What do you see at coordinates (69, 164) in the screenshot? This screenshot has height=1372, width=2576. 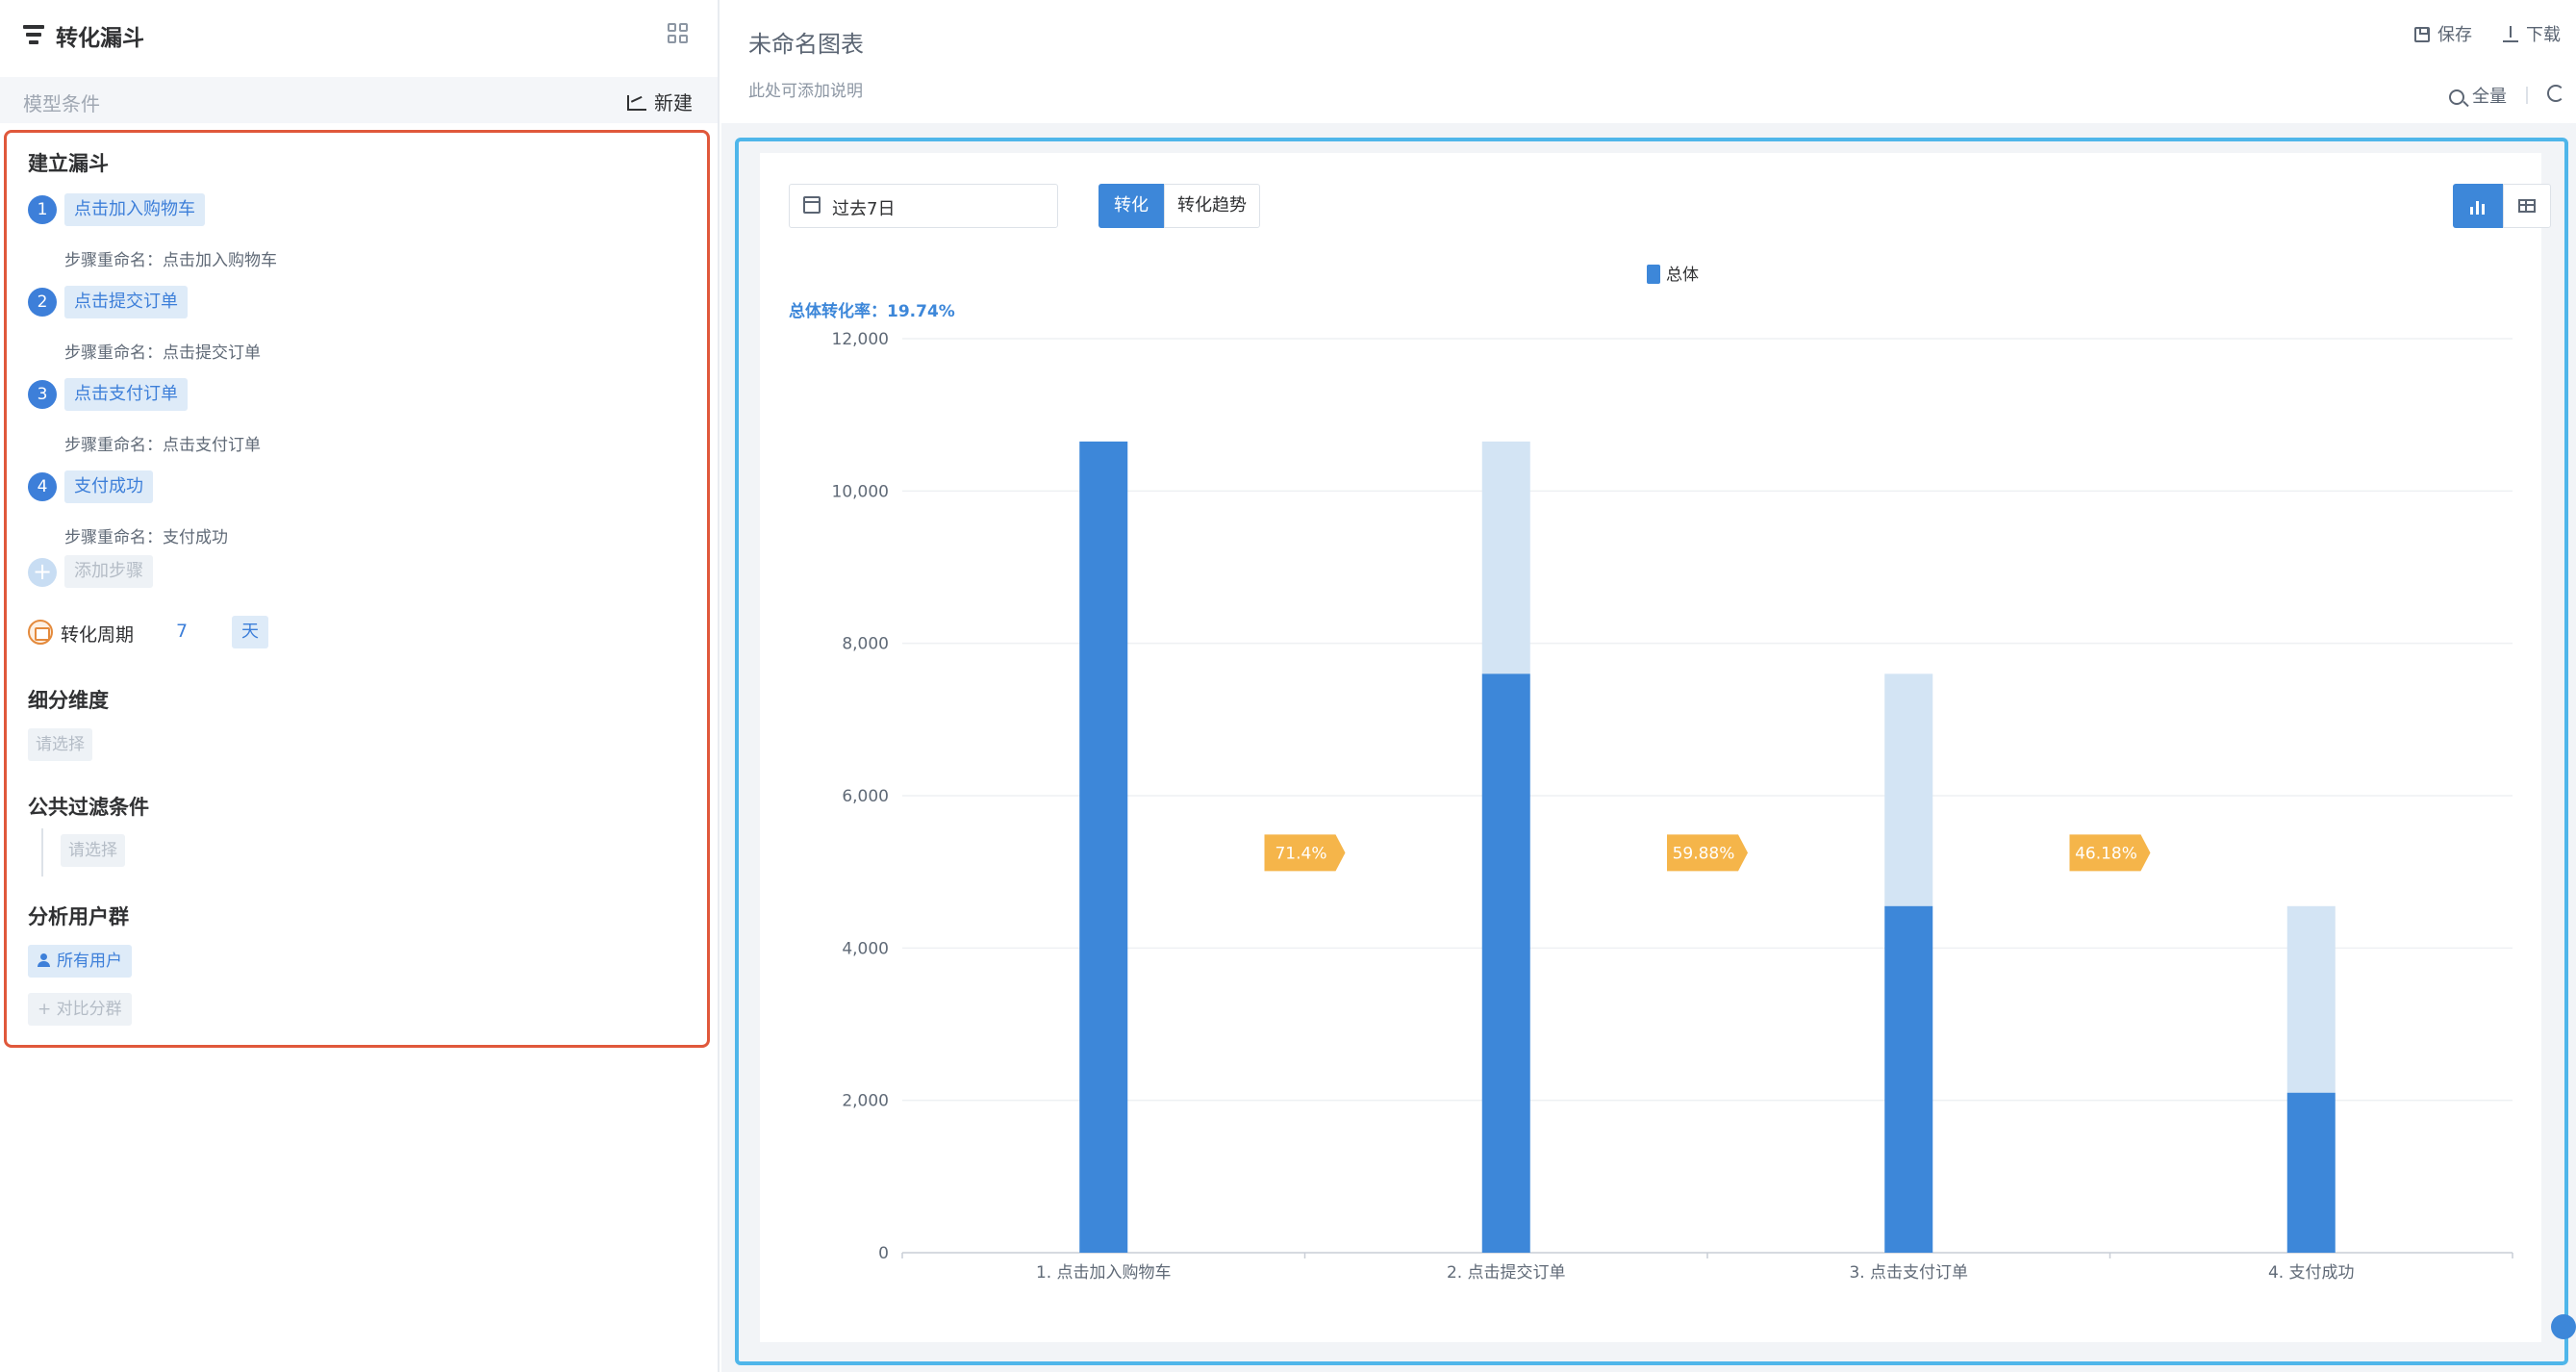 I see `build-funnel-title: 建立漏斗` at bounding box center [69, 164].